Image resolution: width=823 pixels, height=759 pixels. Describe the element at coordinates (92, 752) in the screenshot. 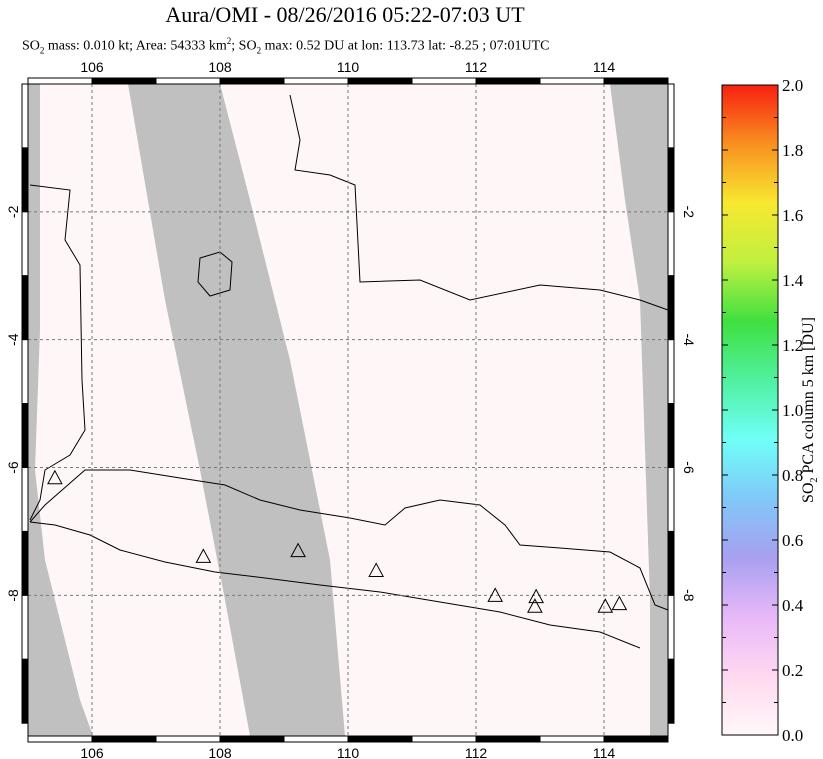

I see `x-tick-label-bottom: 106` at that location.